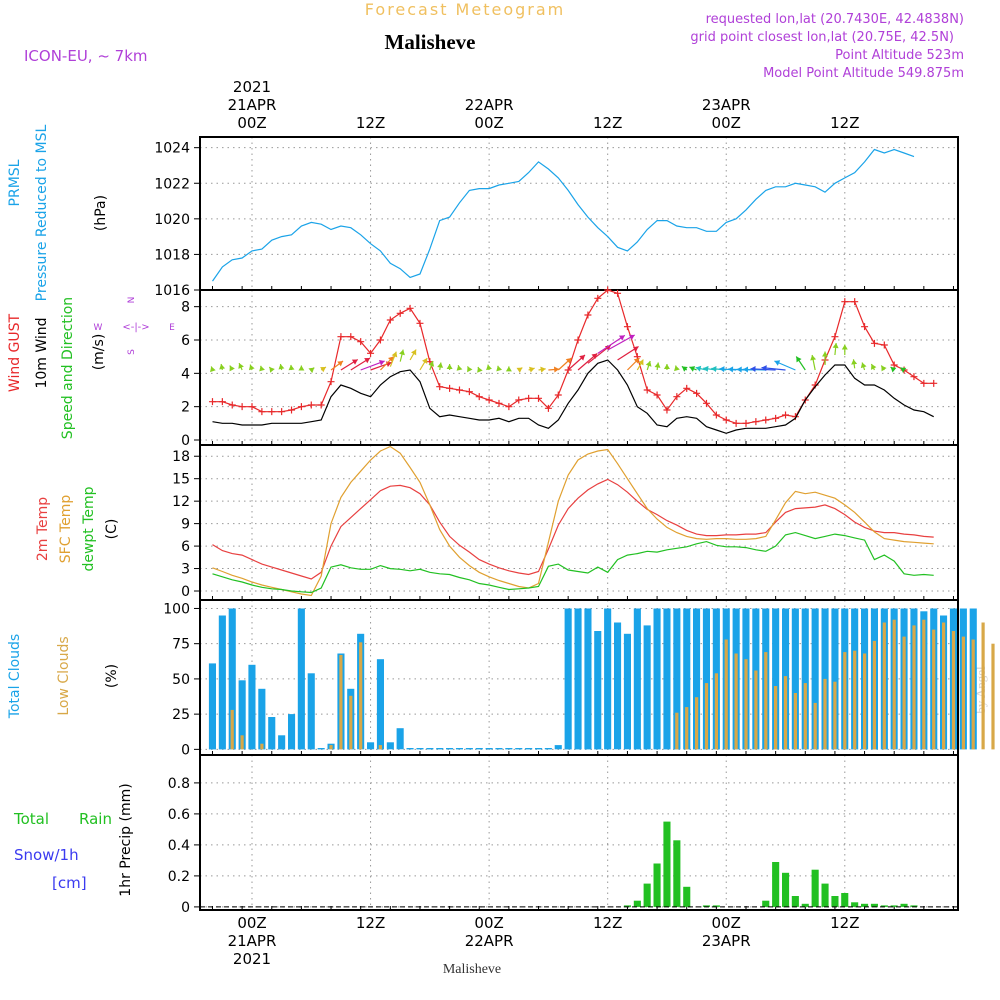  Describe the element at coordinates (179, 815) in the screenshot. I see `ytick-label: 0.6` at that location.